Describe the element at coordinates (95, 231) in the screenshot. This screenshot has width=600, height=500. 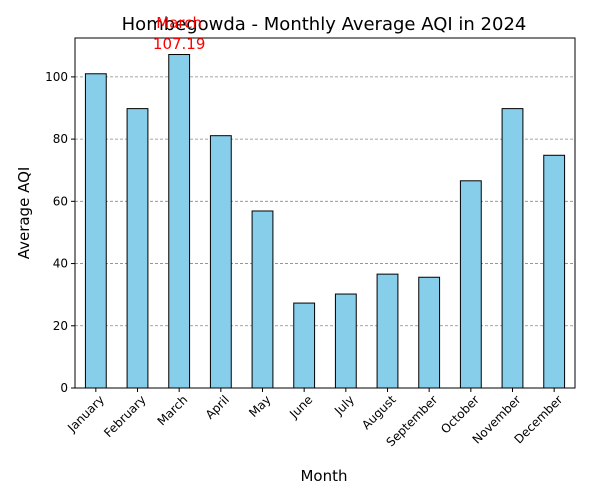
I see `bar-january` at that location.